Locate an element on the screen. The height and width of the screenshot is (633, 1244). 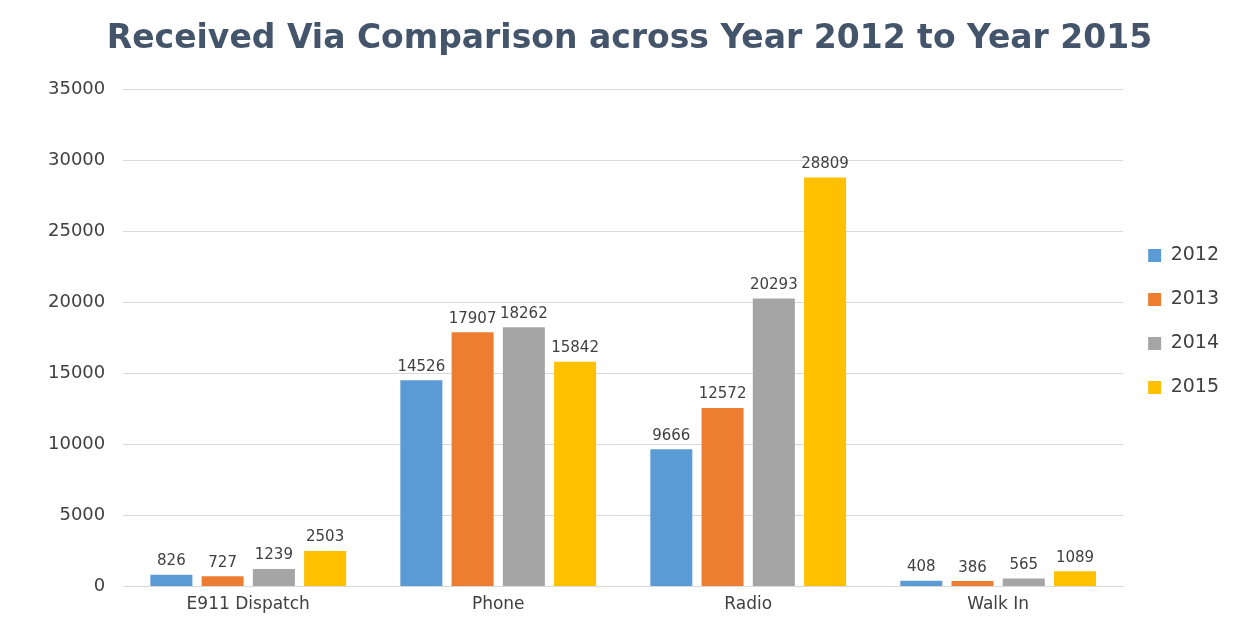
y-tick-label: 10000 is located at coordinates (77, 443).